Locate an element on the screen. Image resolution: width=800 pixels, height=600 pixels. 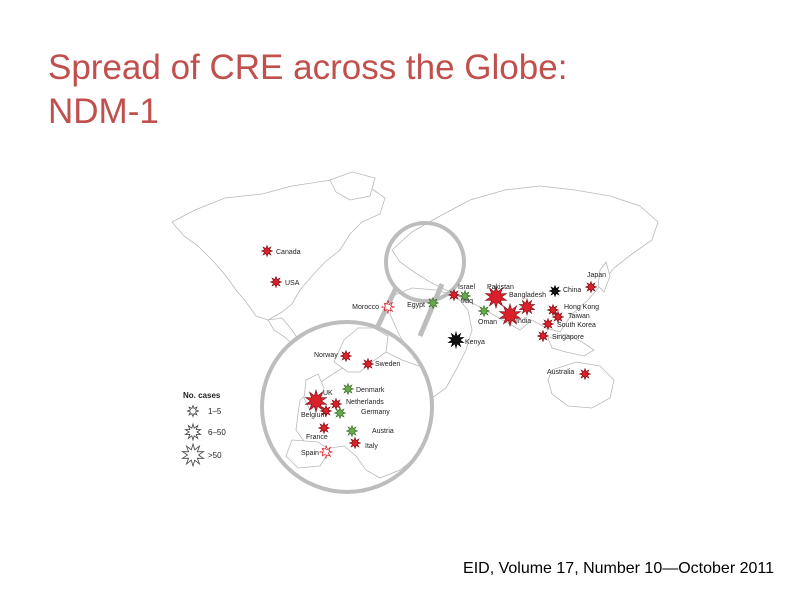
china-label: China is located at coordinates (572, 290).